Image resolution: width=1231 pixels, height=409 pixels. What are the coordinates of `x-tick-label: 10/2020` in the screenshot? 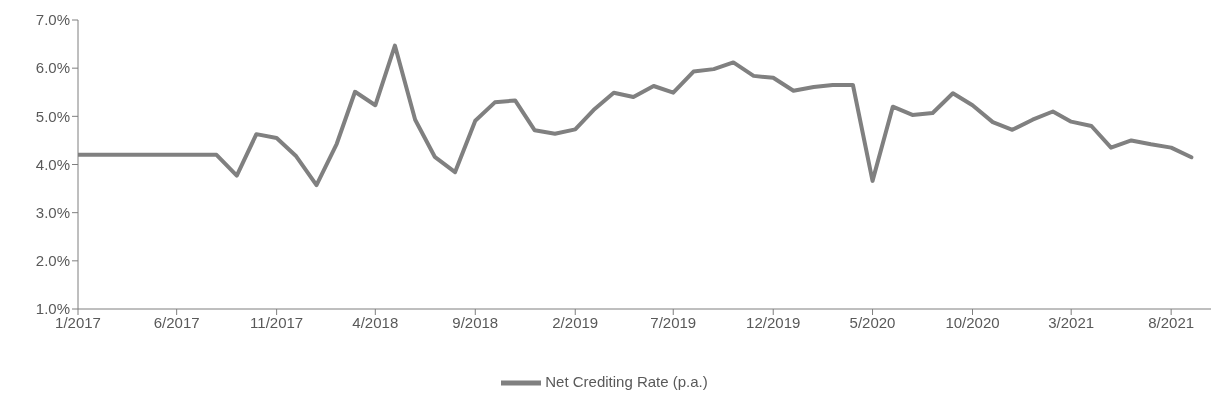 It's located at (972, 322).